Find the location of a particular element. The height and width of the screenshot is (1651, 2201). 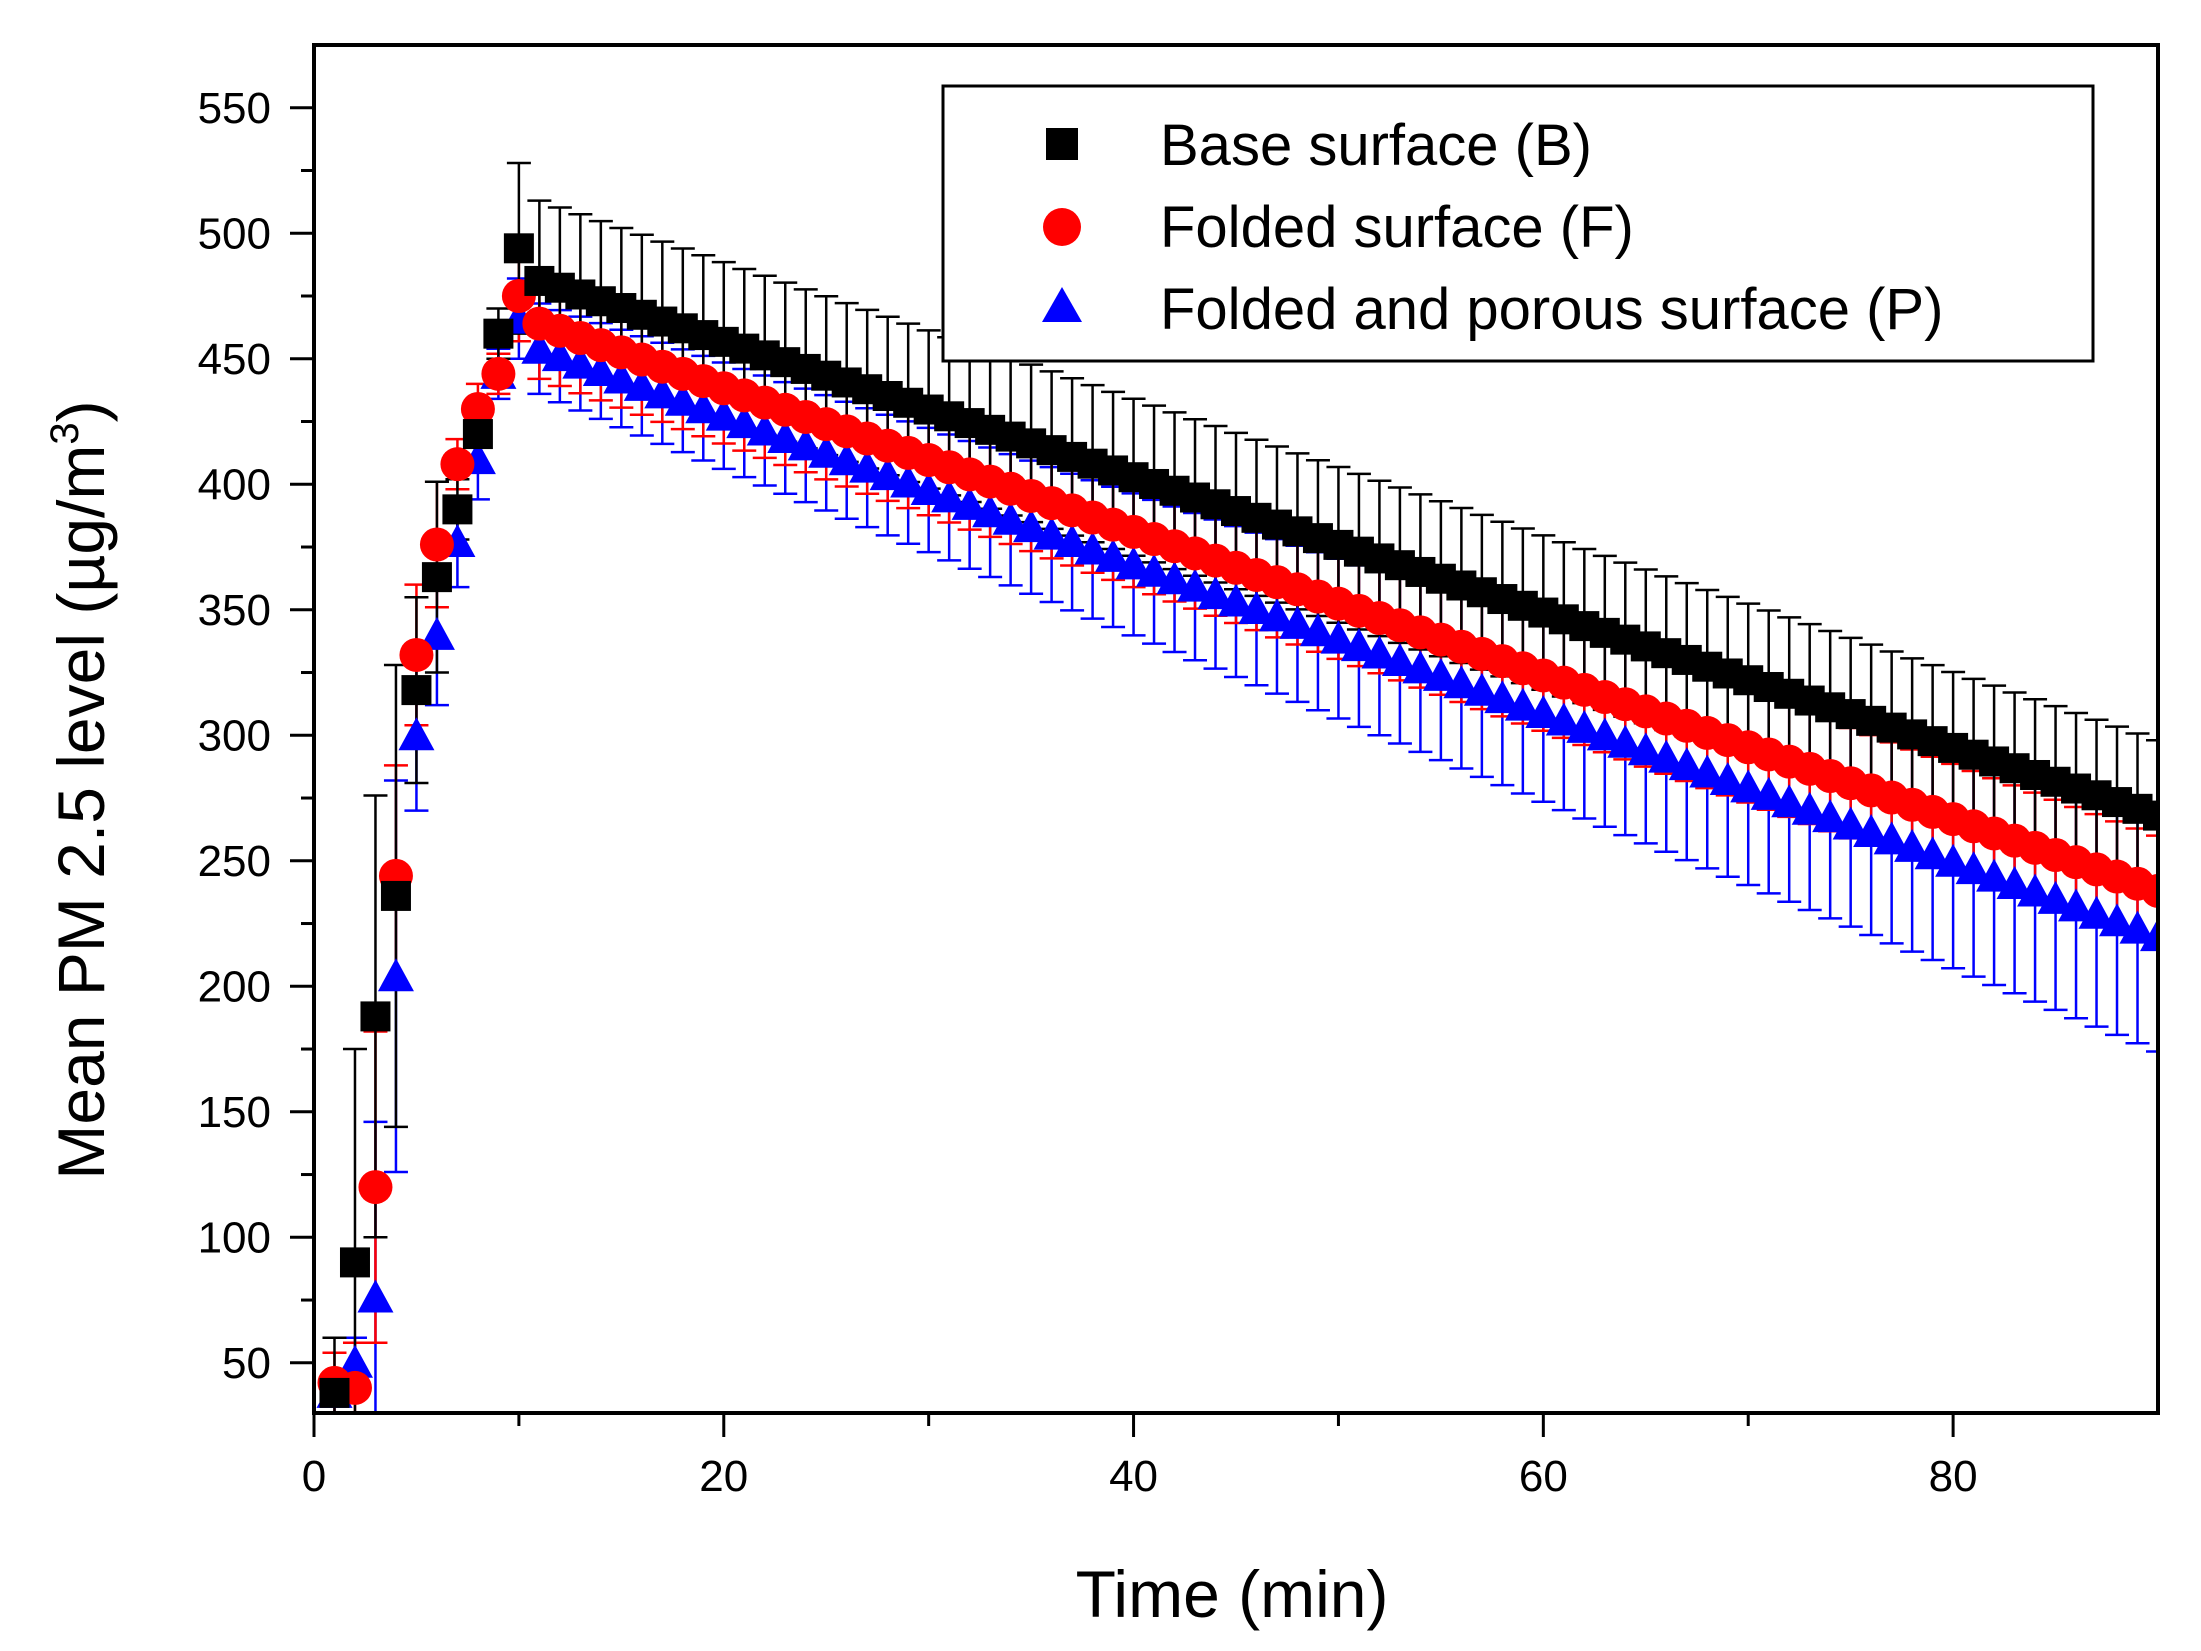

legend-marker-folded is located at coordinates (1062, 227).